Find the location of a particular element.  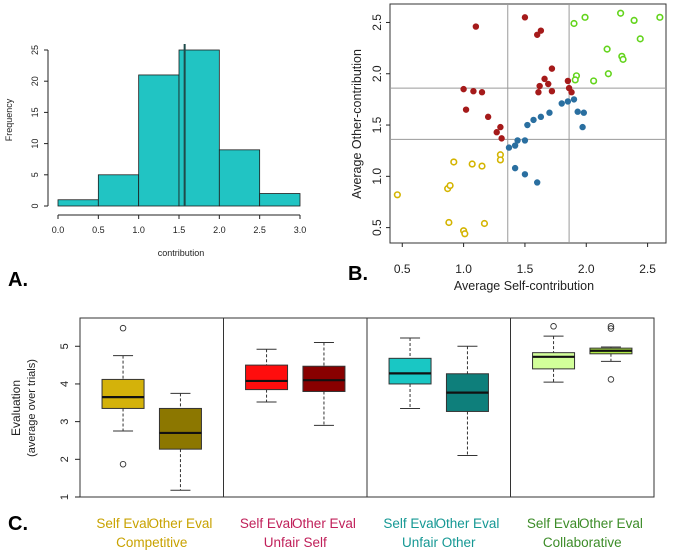

histogram-y-tick-label: 15 is located at coordinates (35, 112).